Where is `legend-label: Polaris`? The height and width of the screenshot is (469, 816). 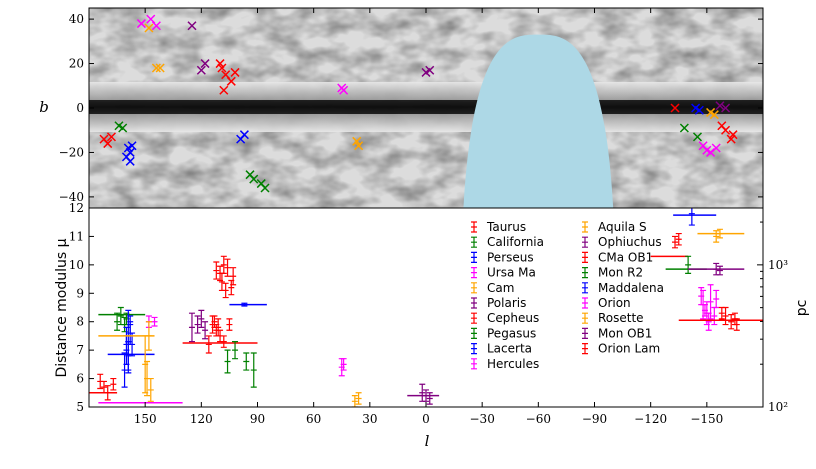 legend-label: Polaris is located at coordinates (506, 303).